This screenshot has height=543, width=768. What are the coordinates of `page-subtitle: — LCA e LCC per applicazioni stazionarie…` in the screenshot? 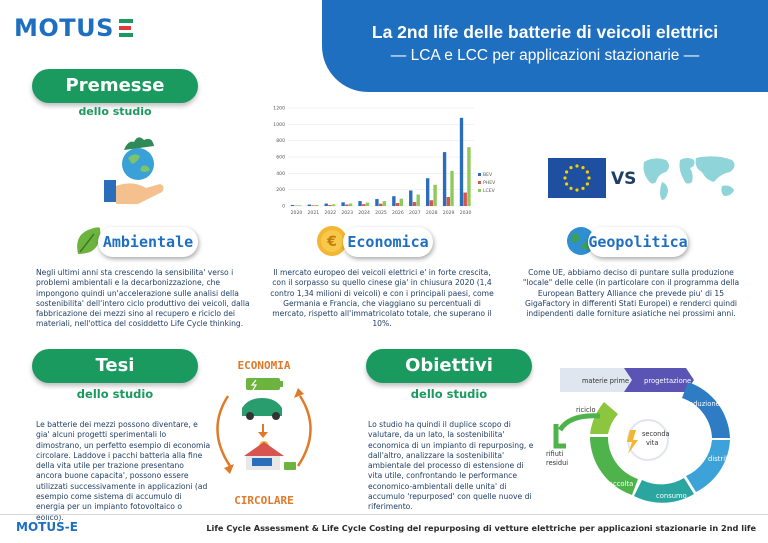 It's located at (545, 55).